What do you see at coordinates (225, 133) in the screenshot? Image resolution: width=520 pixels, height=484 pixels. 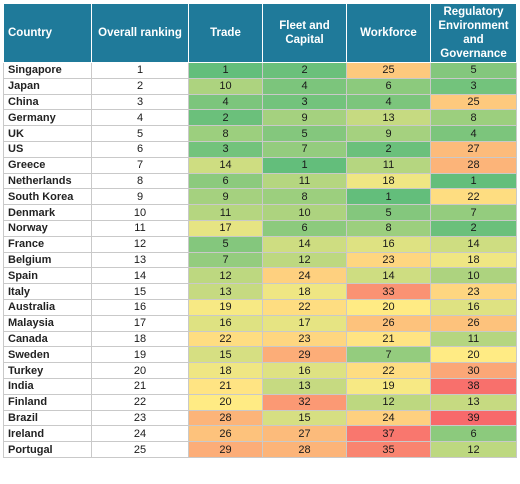 I see `trade-cell: 8` at bounding box center [225, 133].